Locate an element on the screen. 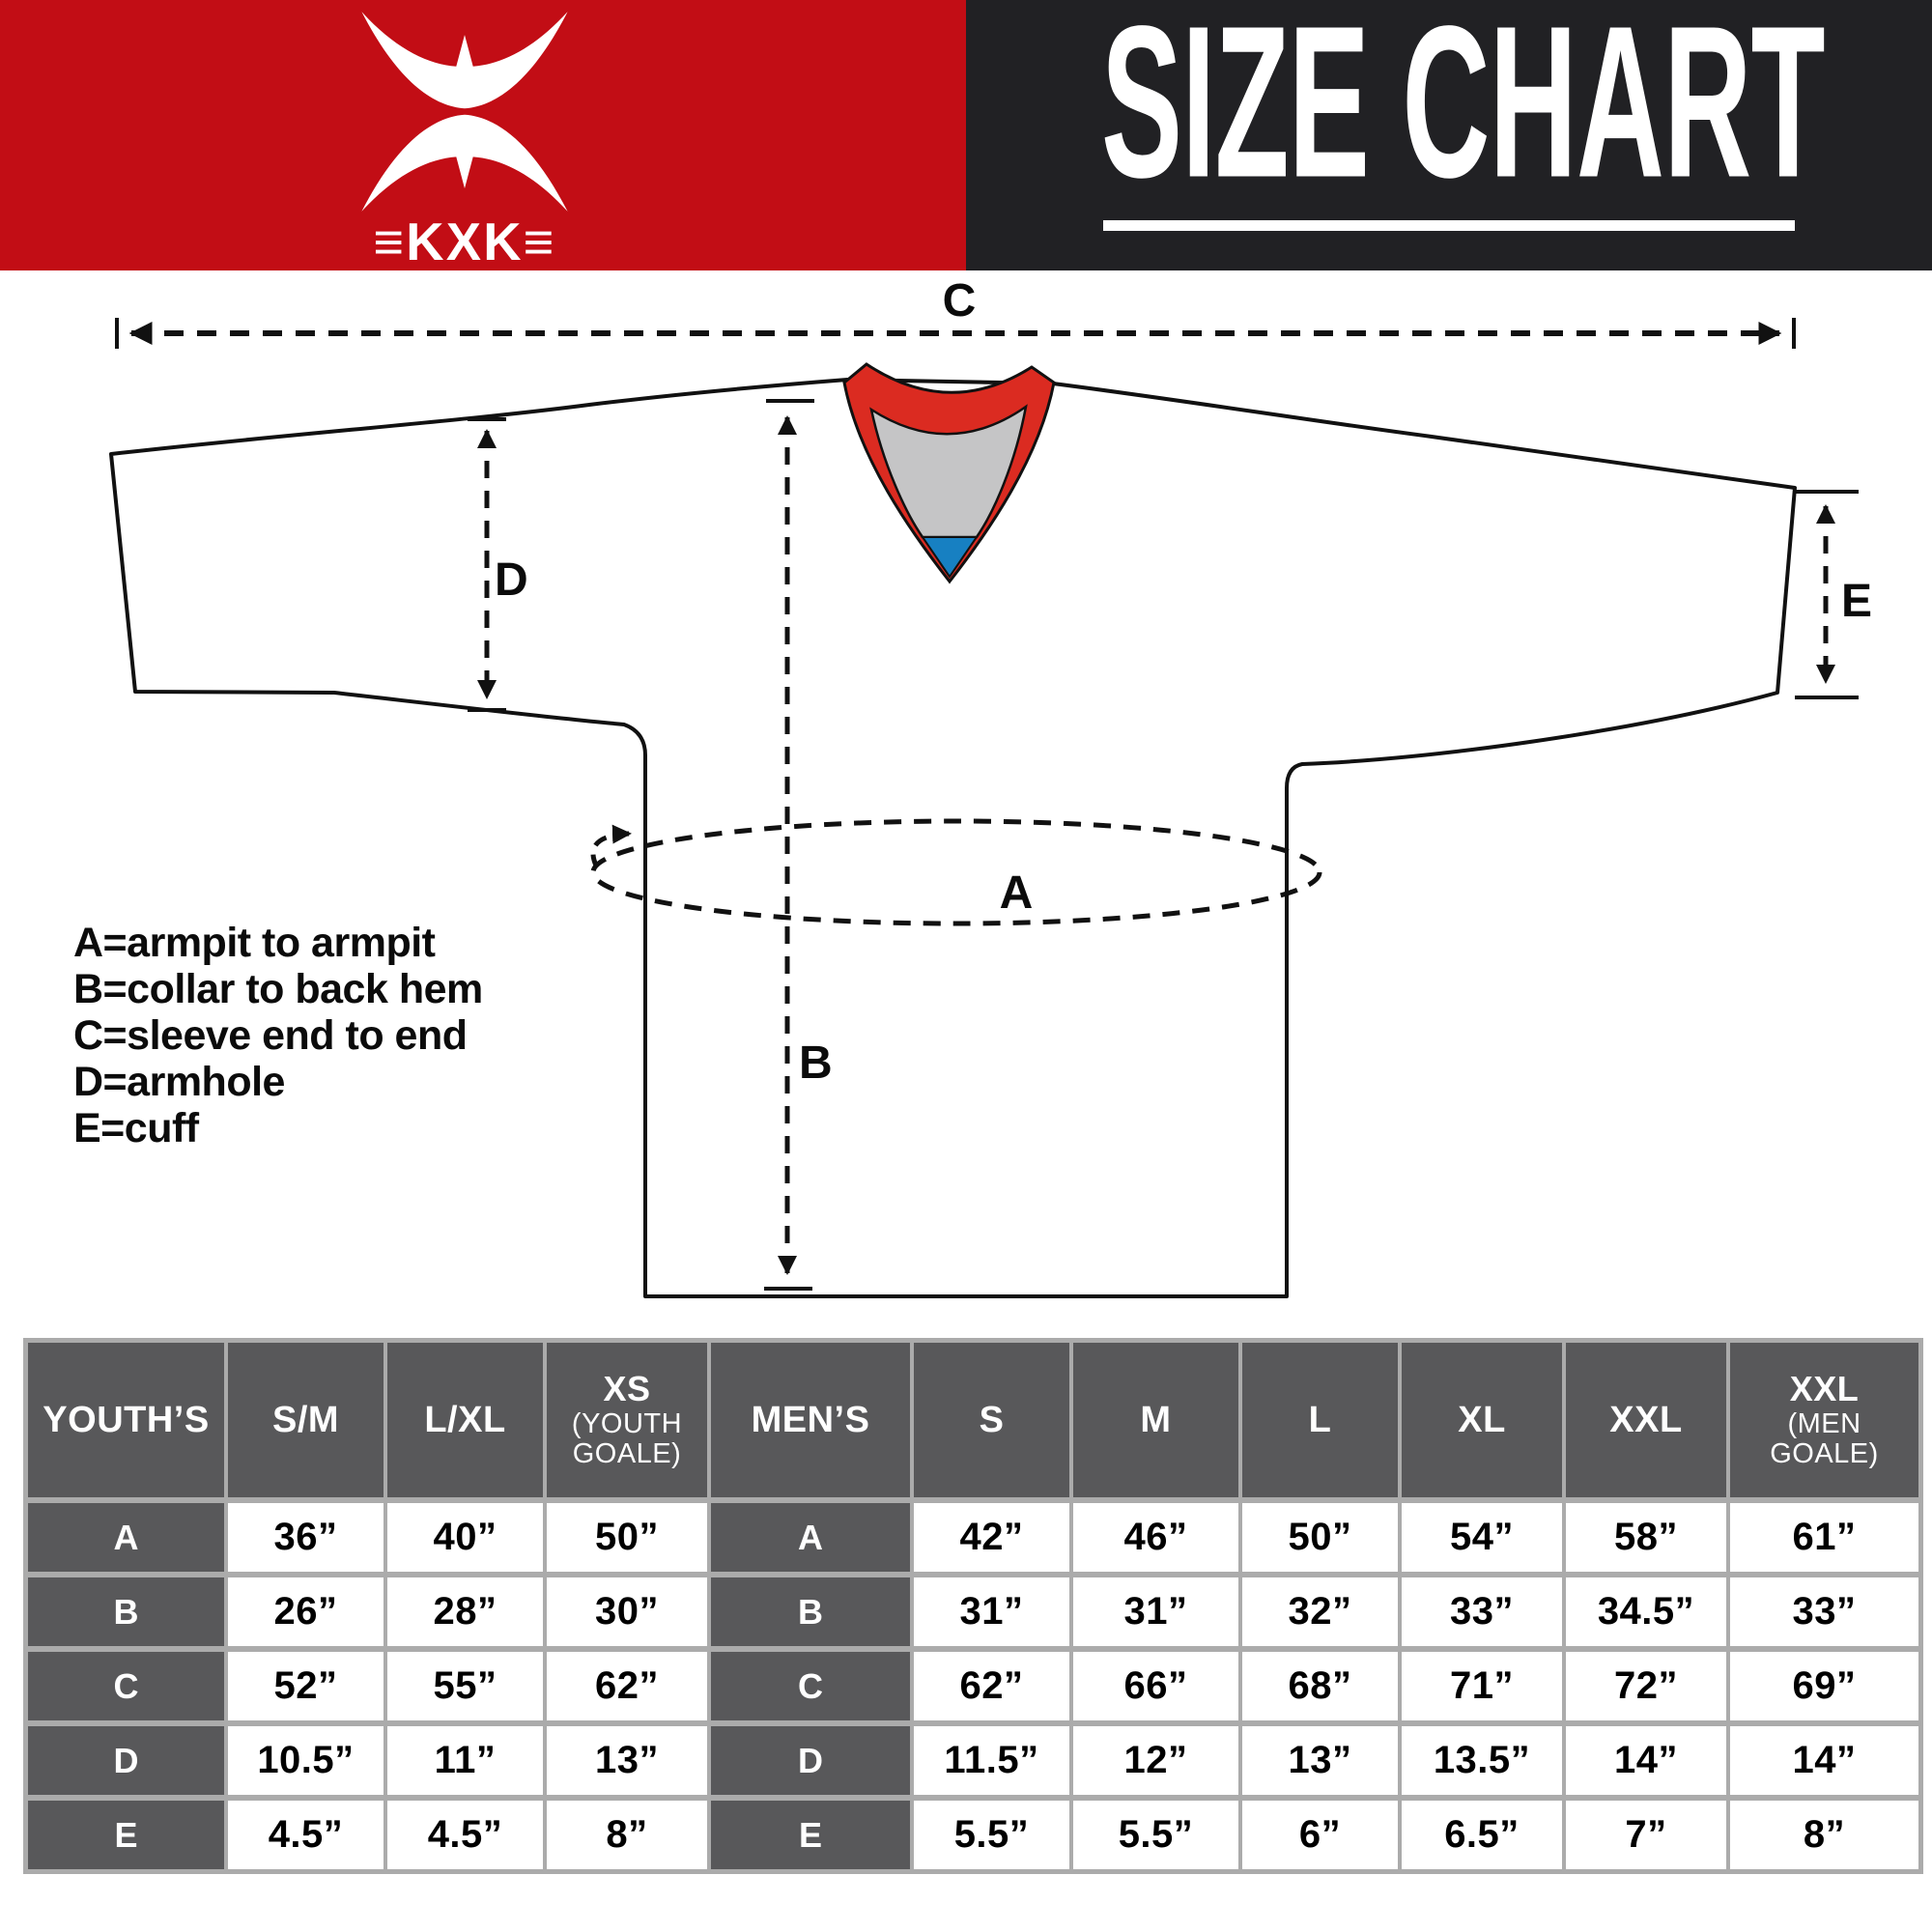  size-cell: 32” is located at coordinates (1320, 1611).